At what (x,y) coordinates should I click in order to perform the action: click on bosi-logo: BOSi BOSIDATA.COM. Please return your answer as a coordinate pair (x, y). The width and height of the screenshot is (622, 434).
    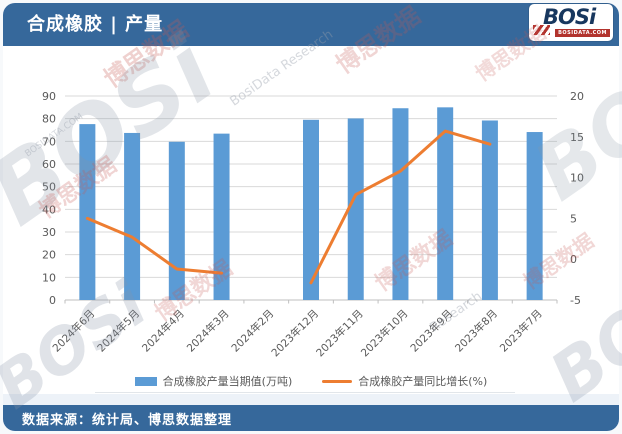
    Looking at the image, I should click on (571, 22).